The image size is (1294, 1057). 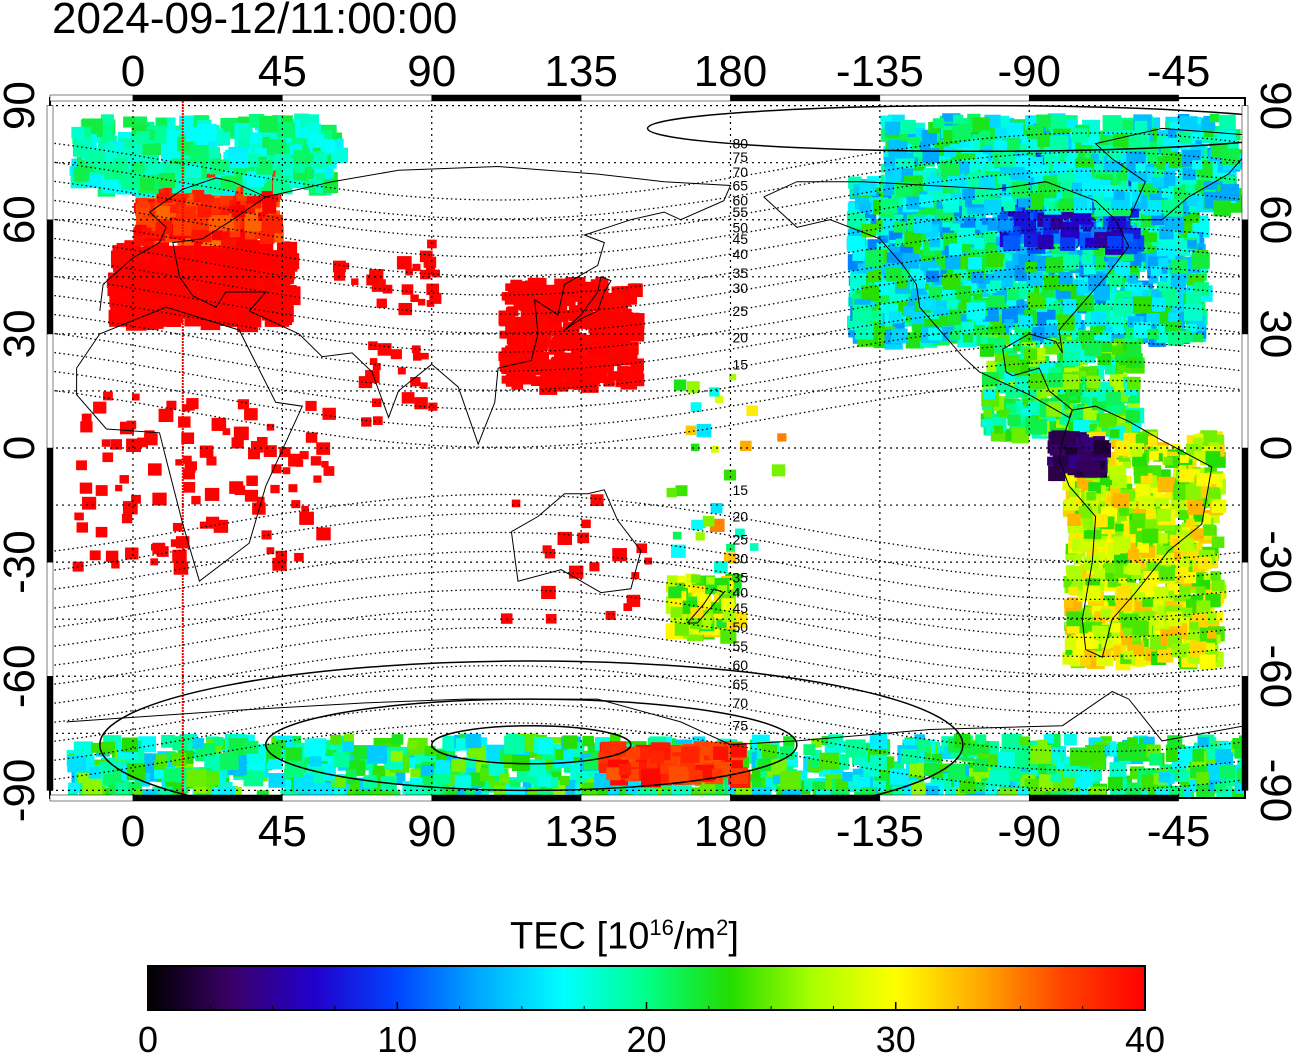 I want to click on tec-cell-canada-low, so click(x=1058, y=238).